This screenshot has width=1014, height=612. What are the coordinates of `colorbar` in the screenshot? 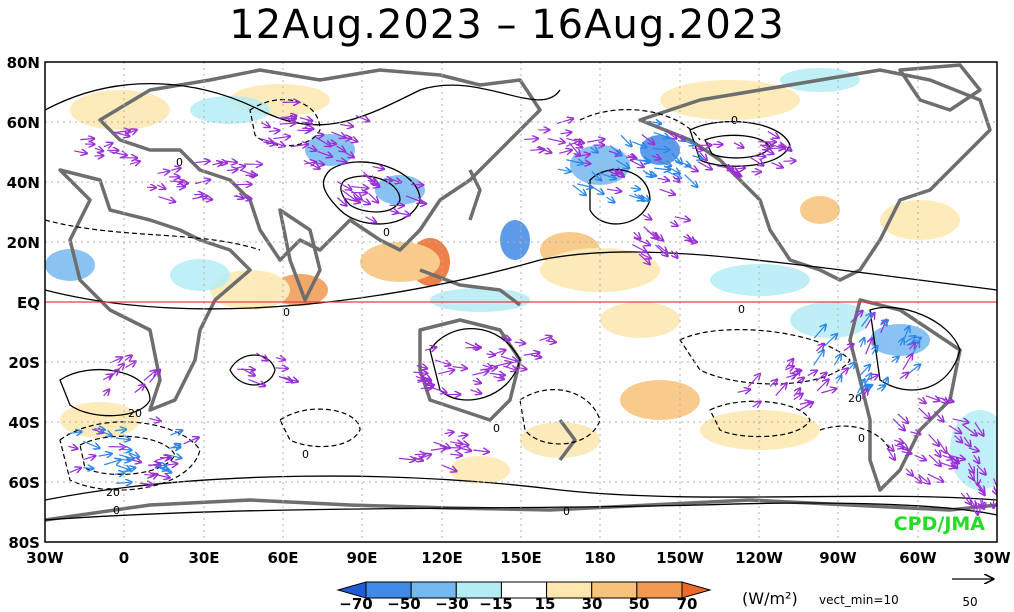 It's located at (524, 590).